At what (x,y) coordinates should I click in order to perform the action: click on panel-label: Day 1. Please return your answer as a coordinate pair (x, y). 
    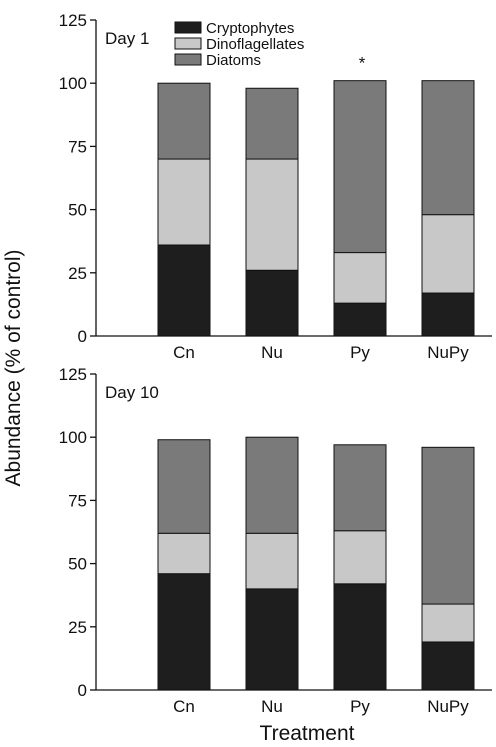
    Looking at the image, I should click on (127, 38).